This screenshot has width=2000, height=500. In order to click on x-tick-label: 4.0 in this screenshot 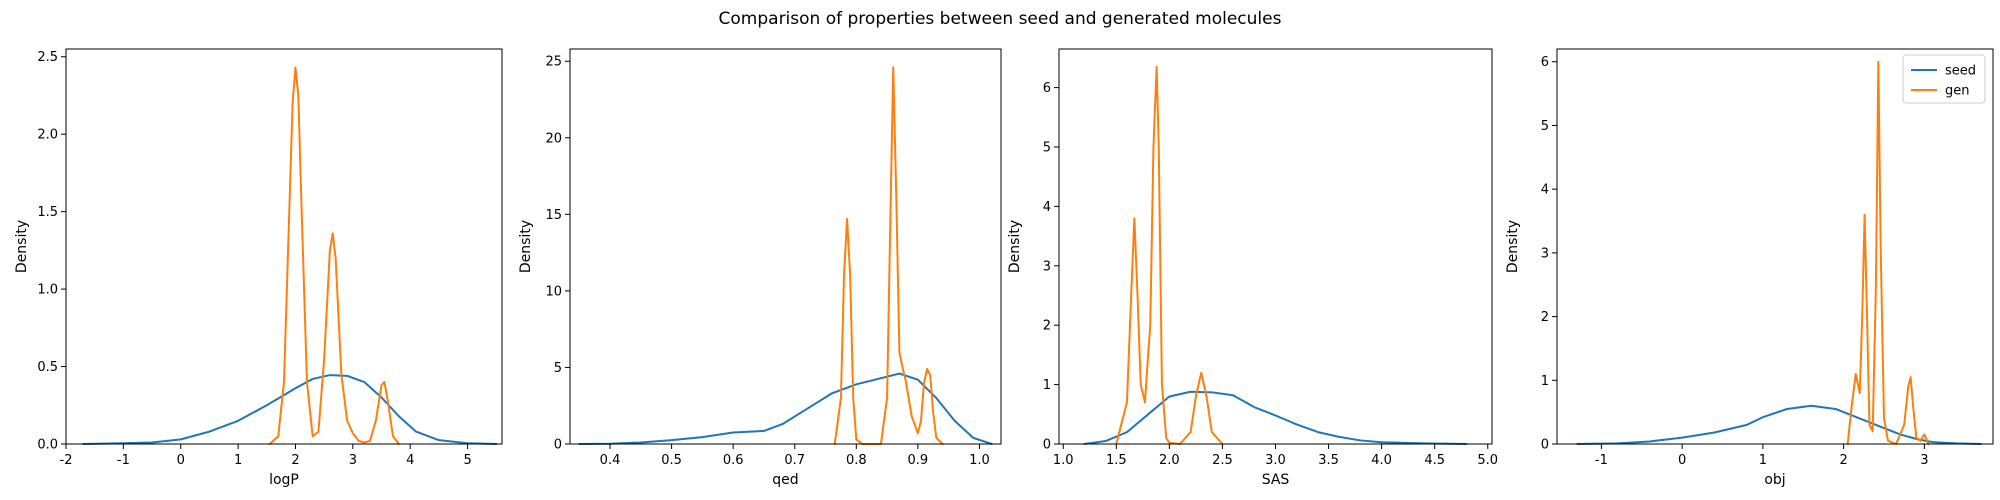, I will do `click(1381, 460)`.